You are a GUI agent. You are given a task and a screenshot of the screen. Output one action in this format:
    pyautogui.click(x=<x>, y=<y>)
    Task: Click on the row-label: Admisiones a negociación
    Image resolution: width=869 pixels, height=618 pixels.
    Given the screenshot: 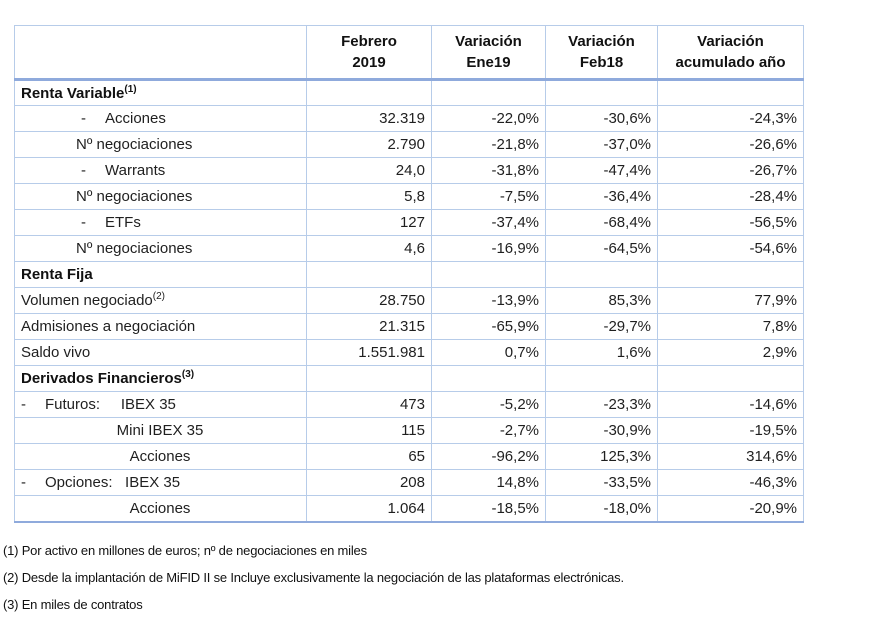 What is the action you would take?
    pyautogui.click(x=108, y=326)
    